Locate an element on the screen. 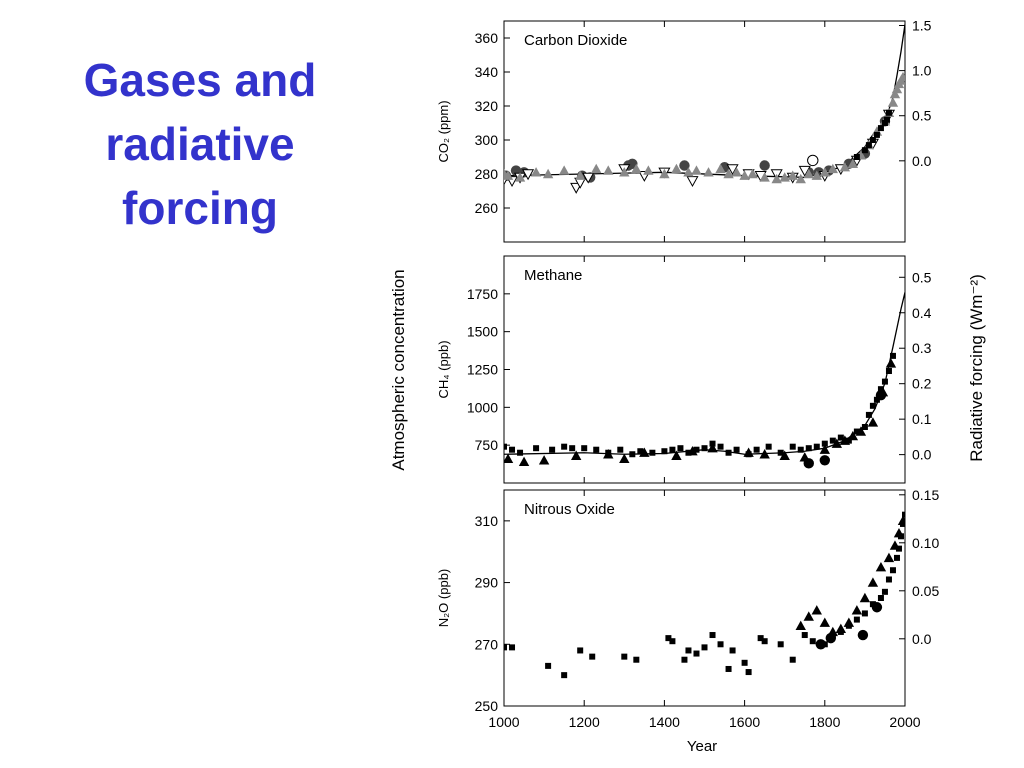 This screenshot has width=1024, height=768. x-tick-label: 1600 is located at coordinates (744, 722).